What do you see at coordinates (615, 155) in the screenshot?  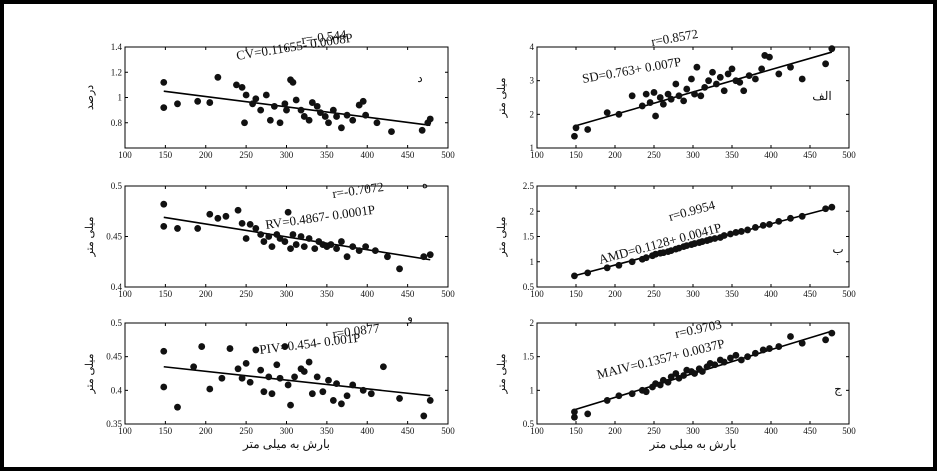 I see `x-tick-label: 200` at bounding box center [615, 155].